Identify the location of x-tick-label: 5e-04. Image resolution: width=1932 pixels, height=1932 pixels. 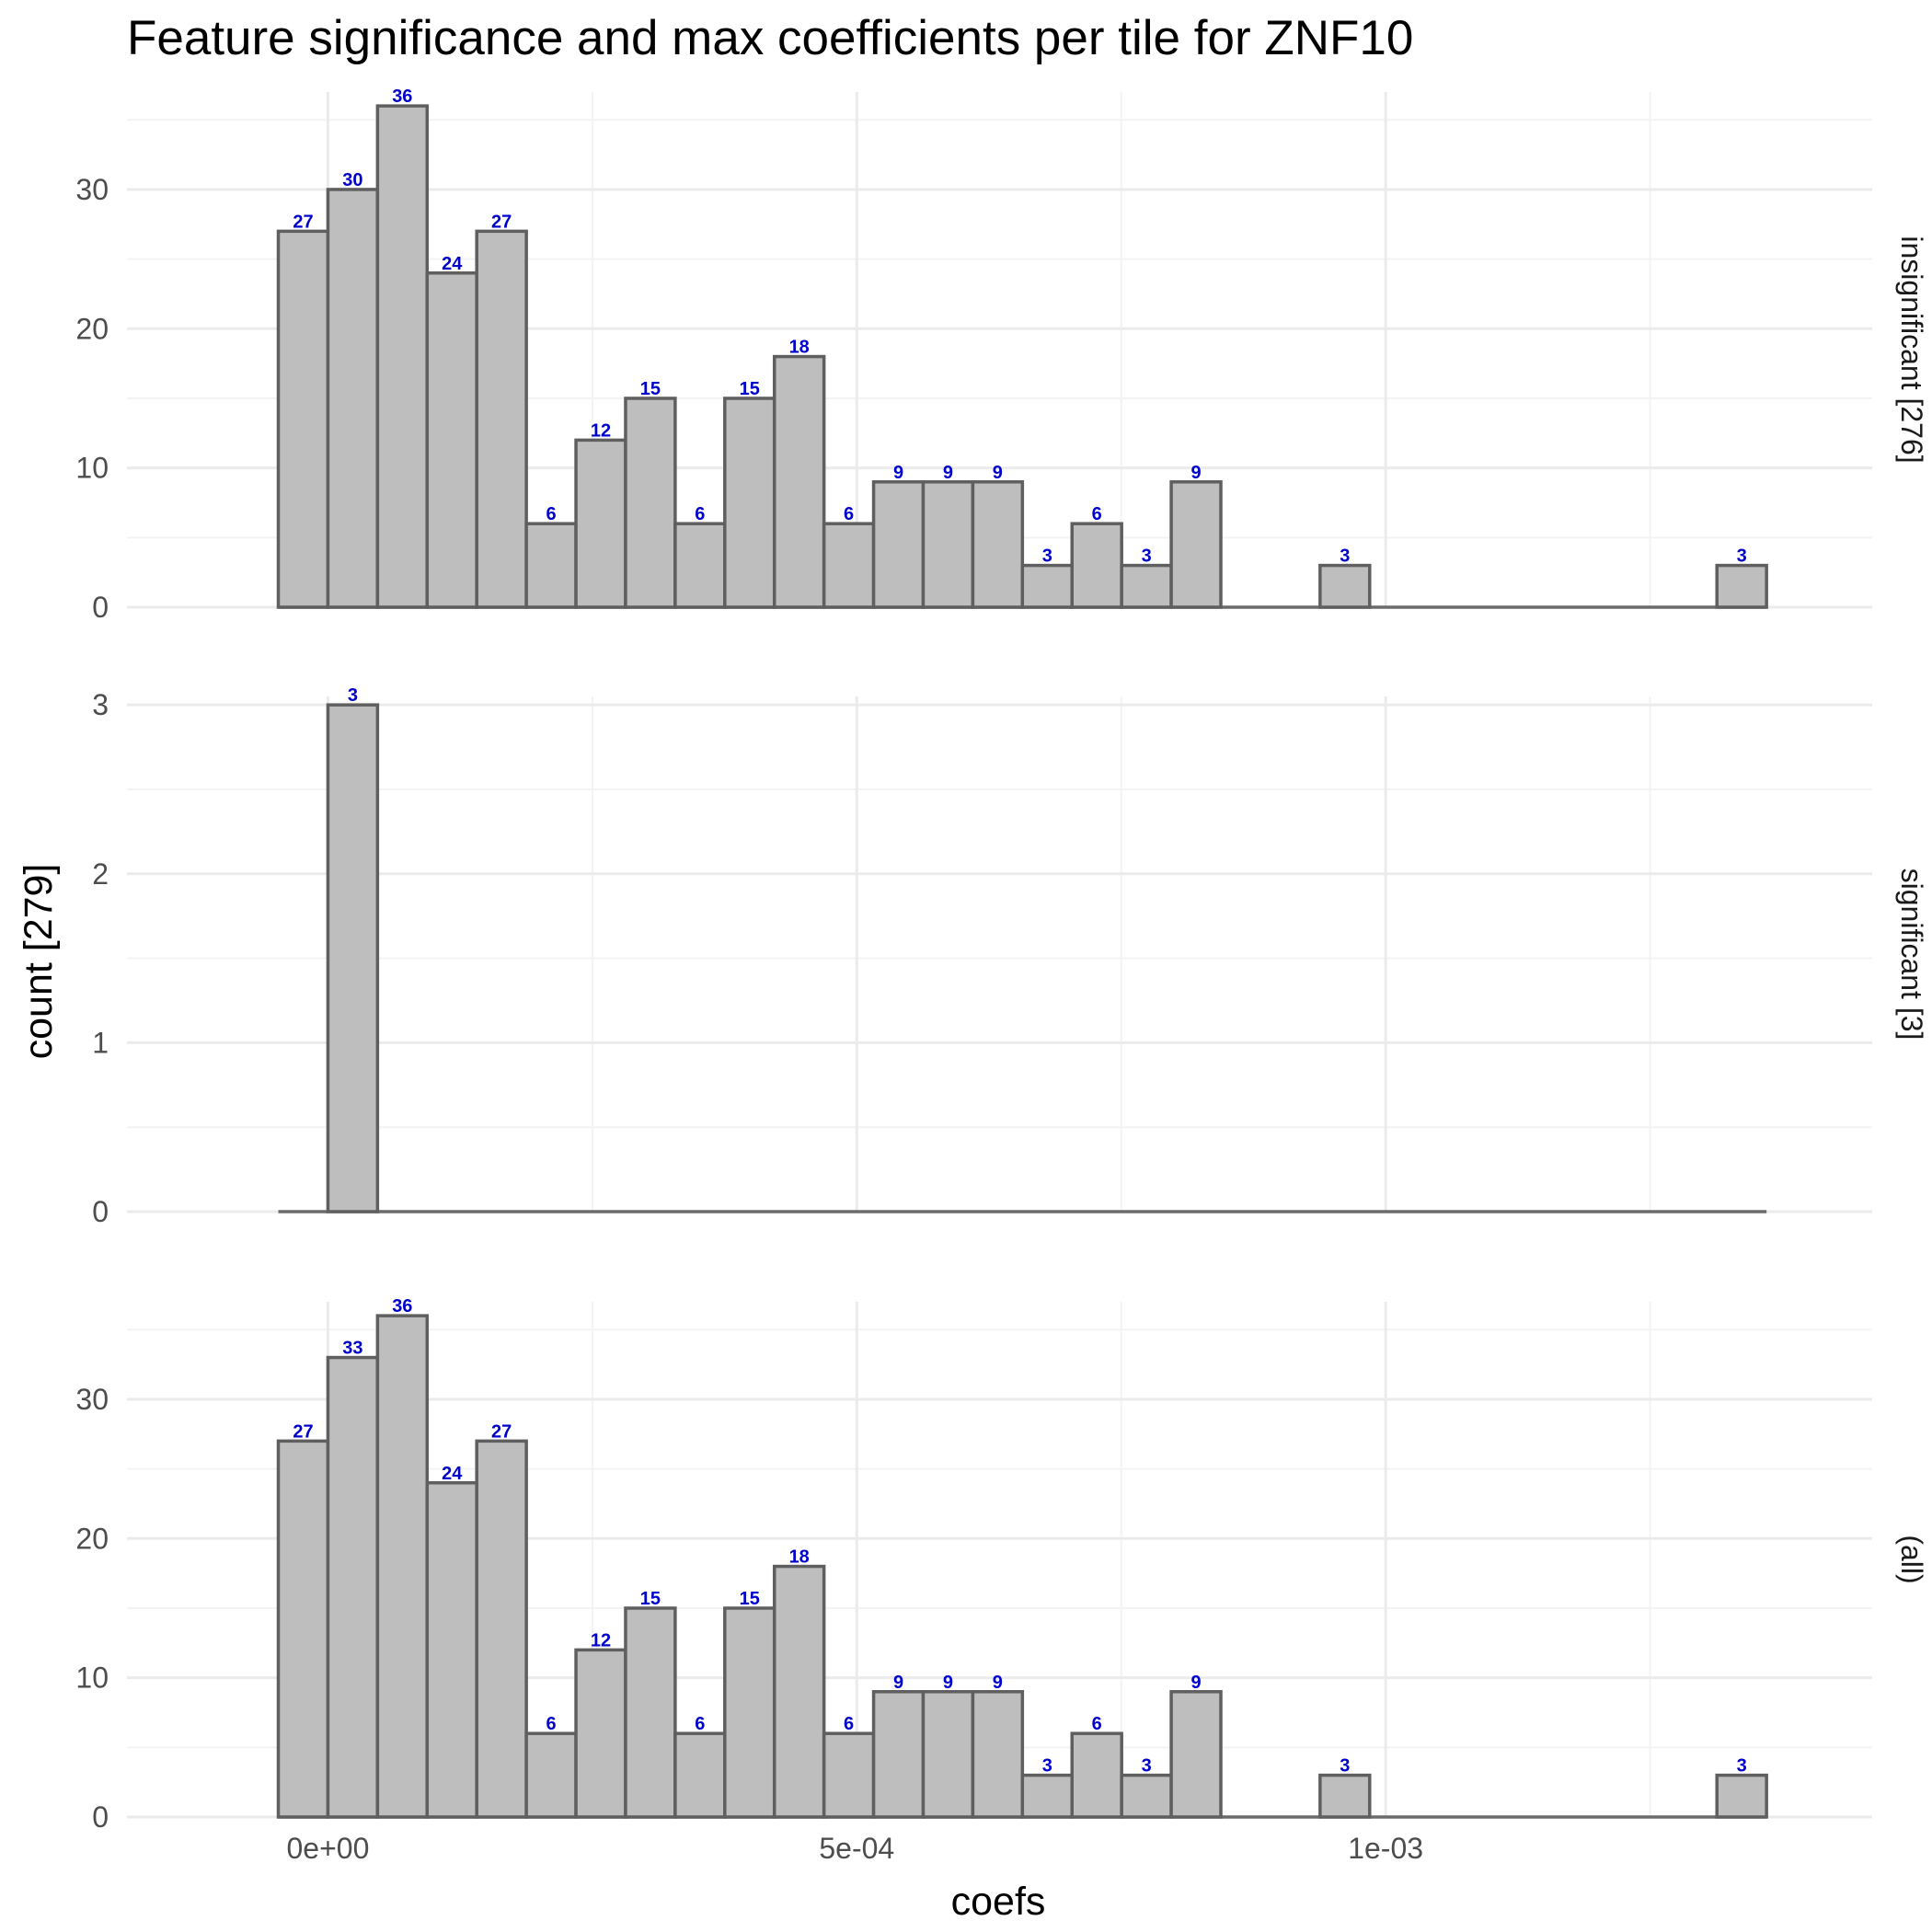
(856, 1848).